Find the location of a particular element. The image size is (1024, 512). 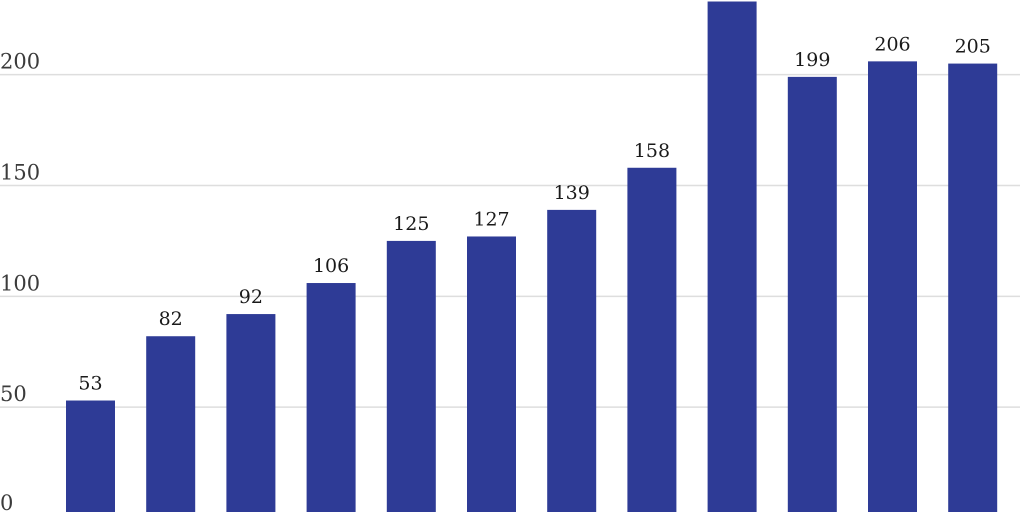

bar-value-label: 125 is located at coordinates (411, 224).